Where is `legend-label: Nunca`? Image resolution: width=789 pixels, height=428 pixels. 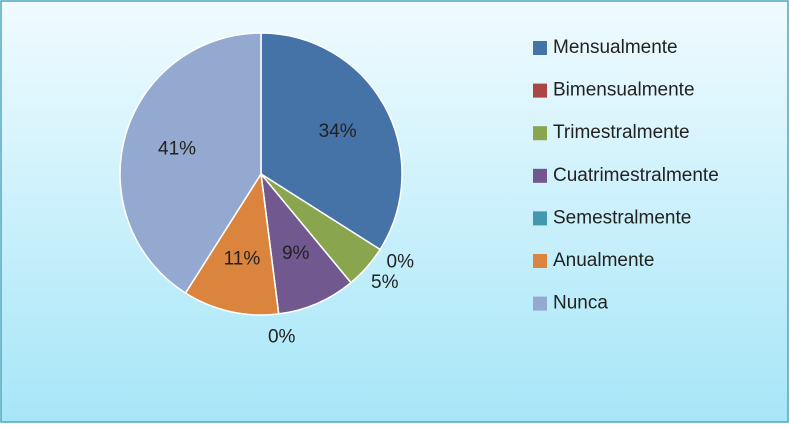 legend-label: Nunca is located at coordinates (580, 303).